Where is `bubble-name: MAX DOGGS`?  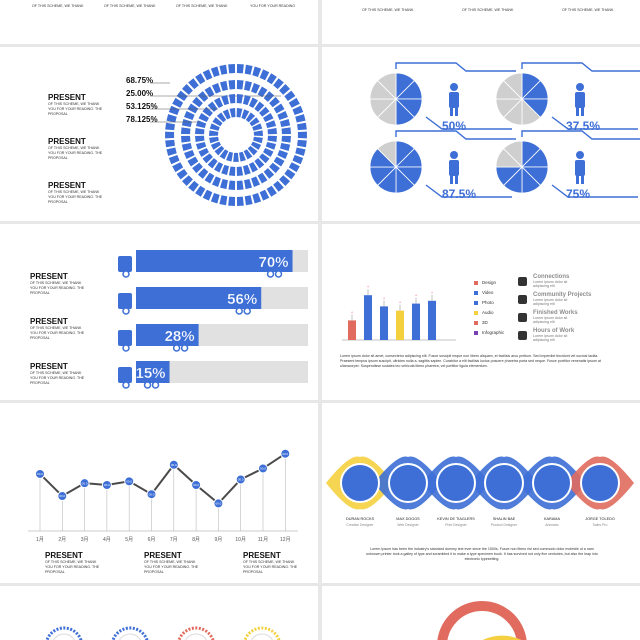 bubble-name: MAX DOGGS is located at coordinates (408, 519).